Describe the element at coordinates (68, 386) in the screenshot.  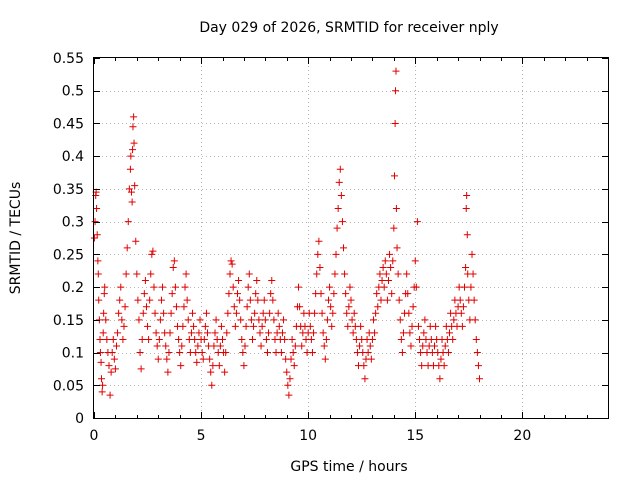
I see `y-tick-label: 0.05` at that location.